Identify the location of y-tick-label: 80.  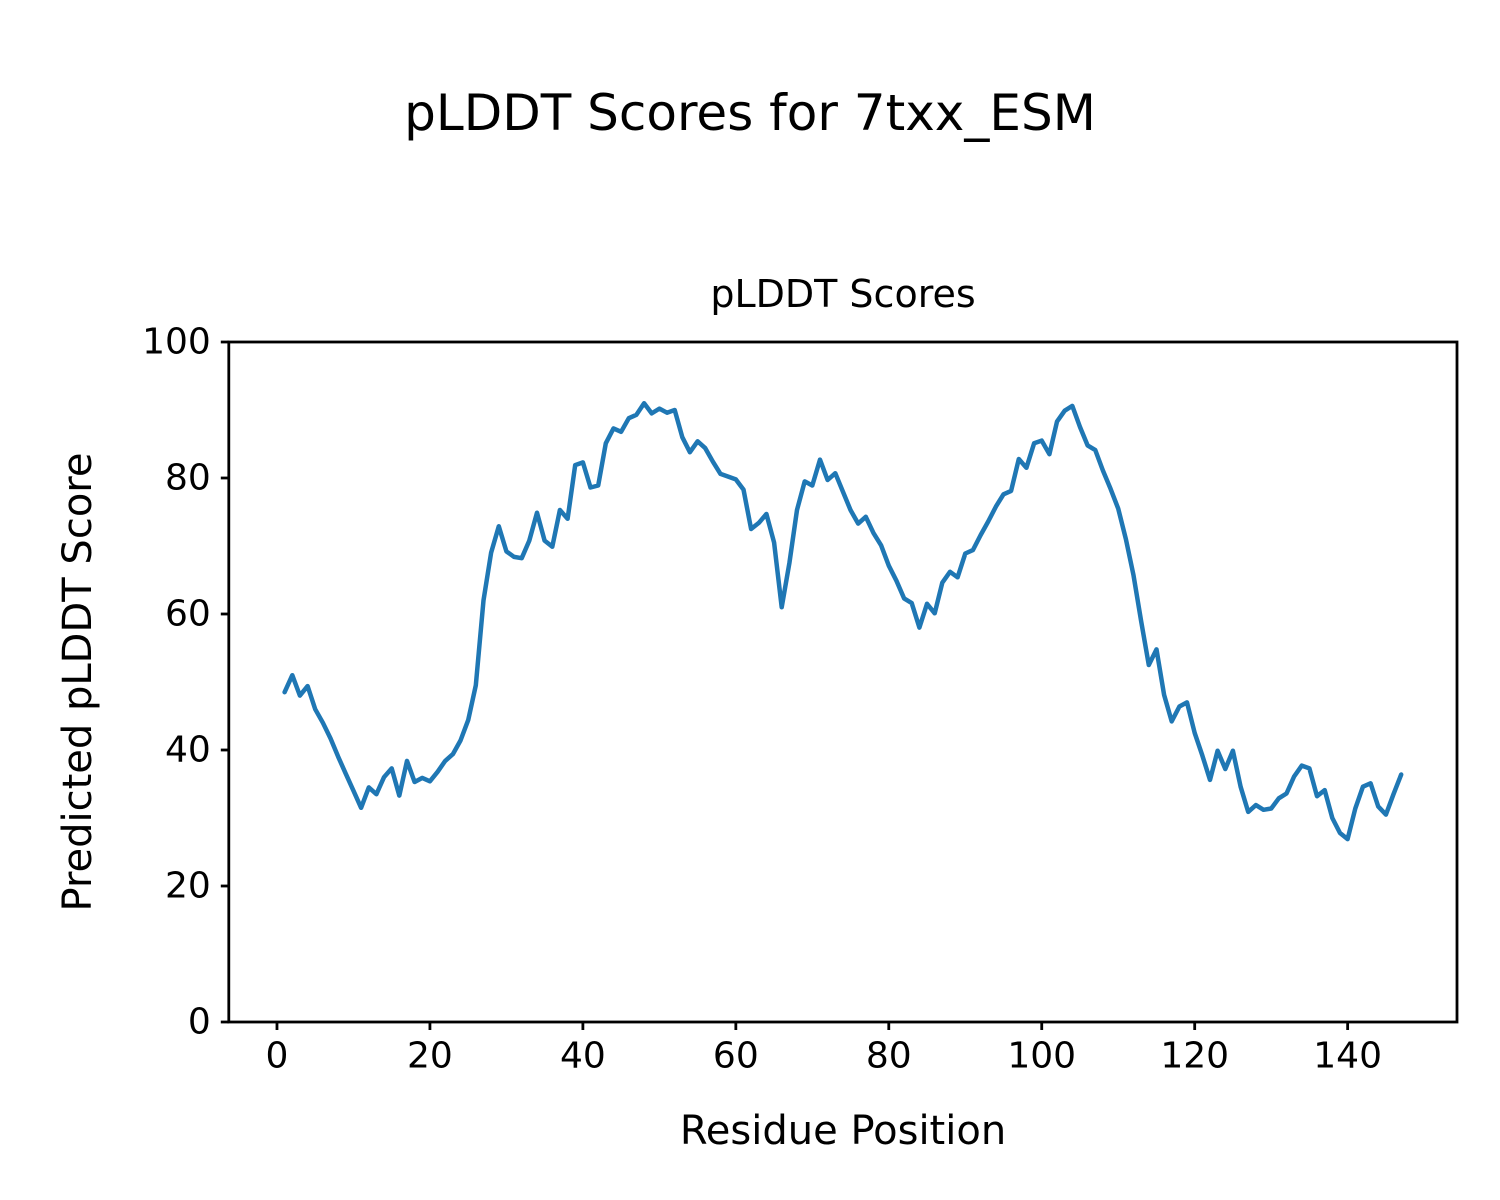
(188, 478).